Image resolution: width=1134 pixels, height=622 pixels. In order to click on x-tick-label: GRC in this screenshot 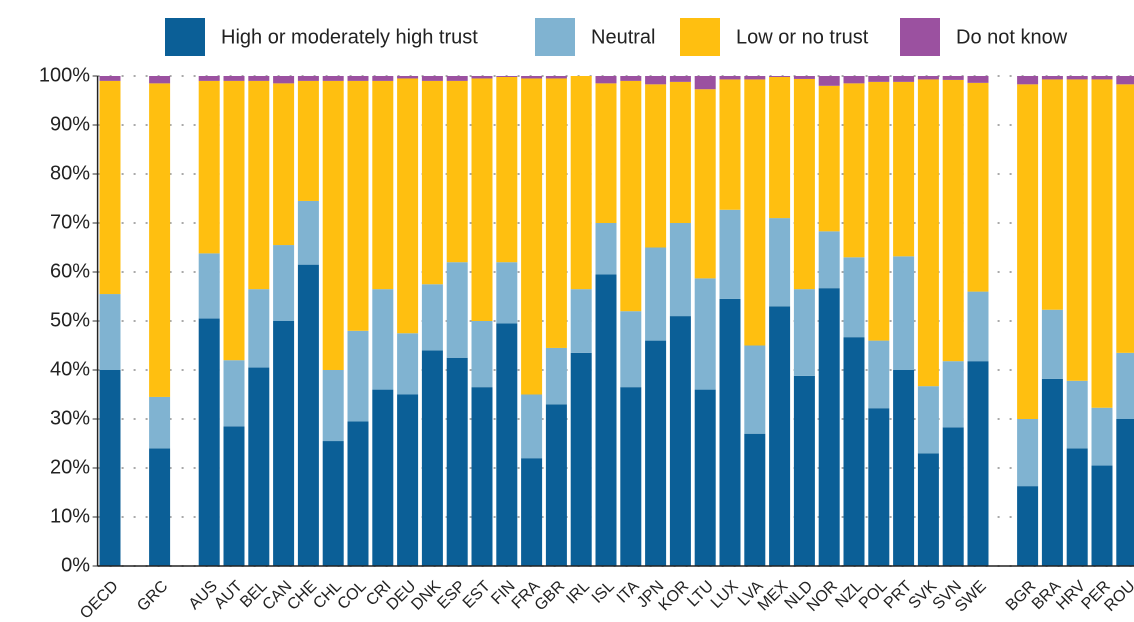, I will do `click(152, 596)`.